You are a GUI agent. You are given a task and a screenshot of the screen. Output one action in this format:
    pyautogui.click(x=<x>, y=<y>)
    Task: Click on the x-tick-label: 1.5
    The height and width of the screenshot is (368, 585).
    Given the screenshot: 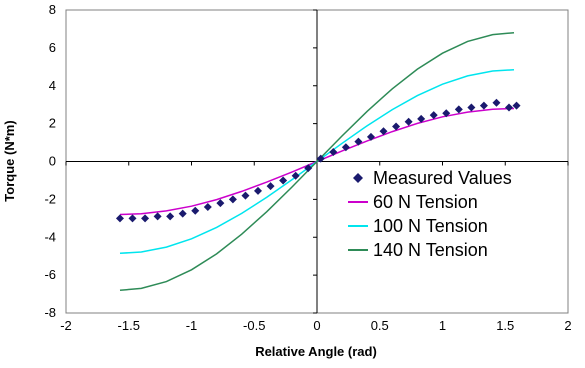 What is the action you would take?
    pyautogui.click(x=505, y=325)
    